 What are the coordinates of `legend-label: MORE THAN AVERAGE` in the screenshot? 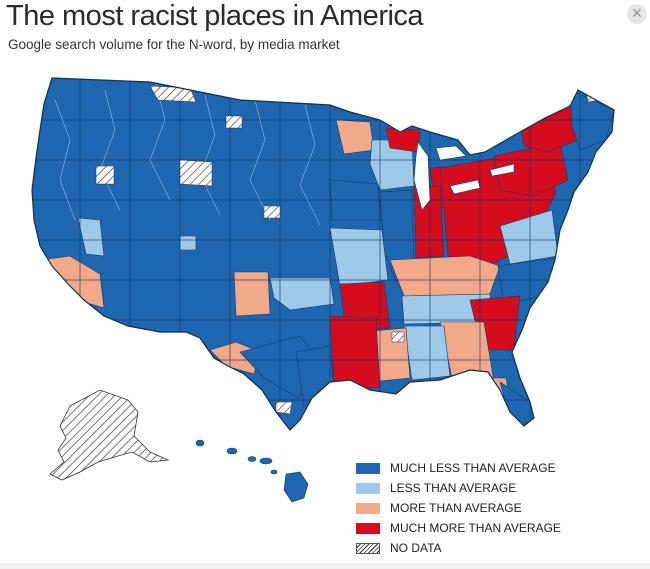 It's located at (456, 508).